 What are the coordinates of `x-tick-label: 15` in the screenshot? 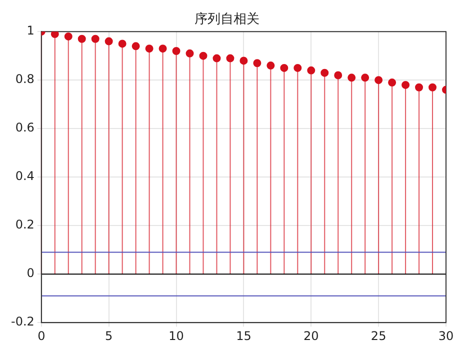 It's located at (244, 335).